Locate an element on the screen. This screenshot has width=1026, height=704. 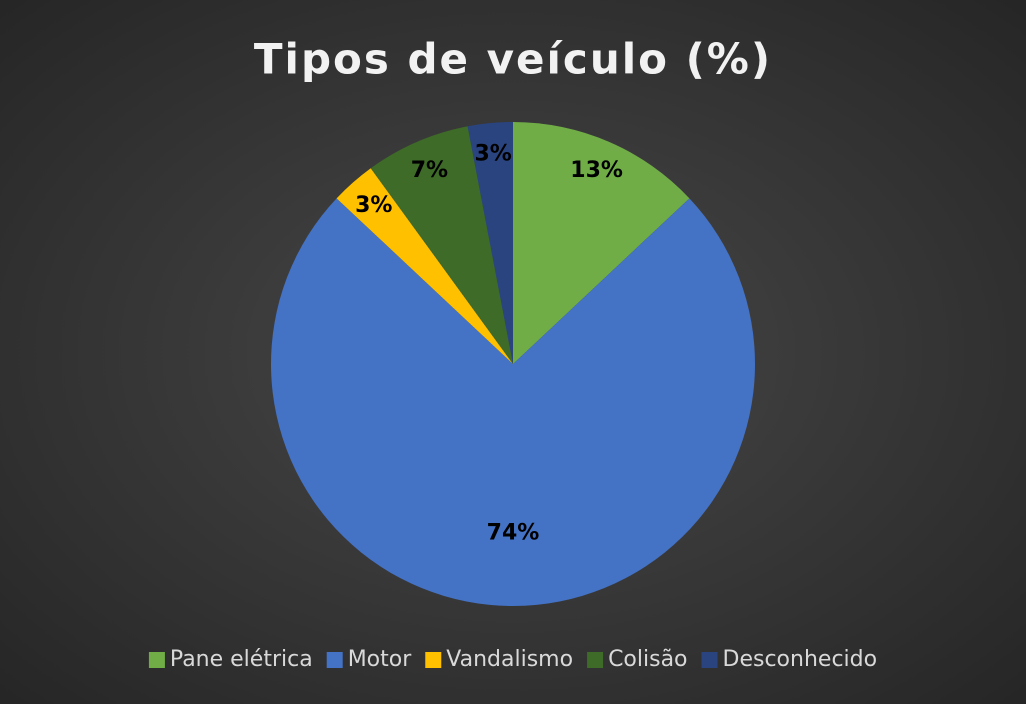
legend-label: Colisão is located at coordinates (647, 659).